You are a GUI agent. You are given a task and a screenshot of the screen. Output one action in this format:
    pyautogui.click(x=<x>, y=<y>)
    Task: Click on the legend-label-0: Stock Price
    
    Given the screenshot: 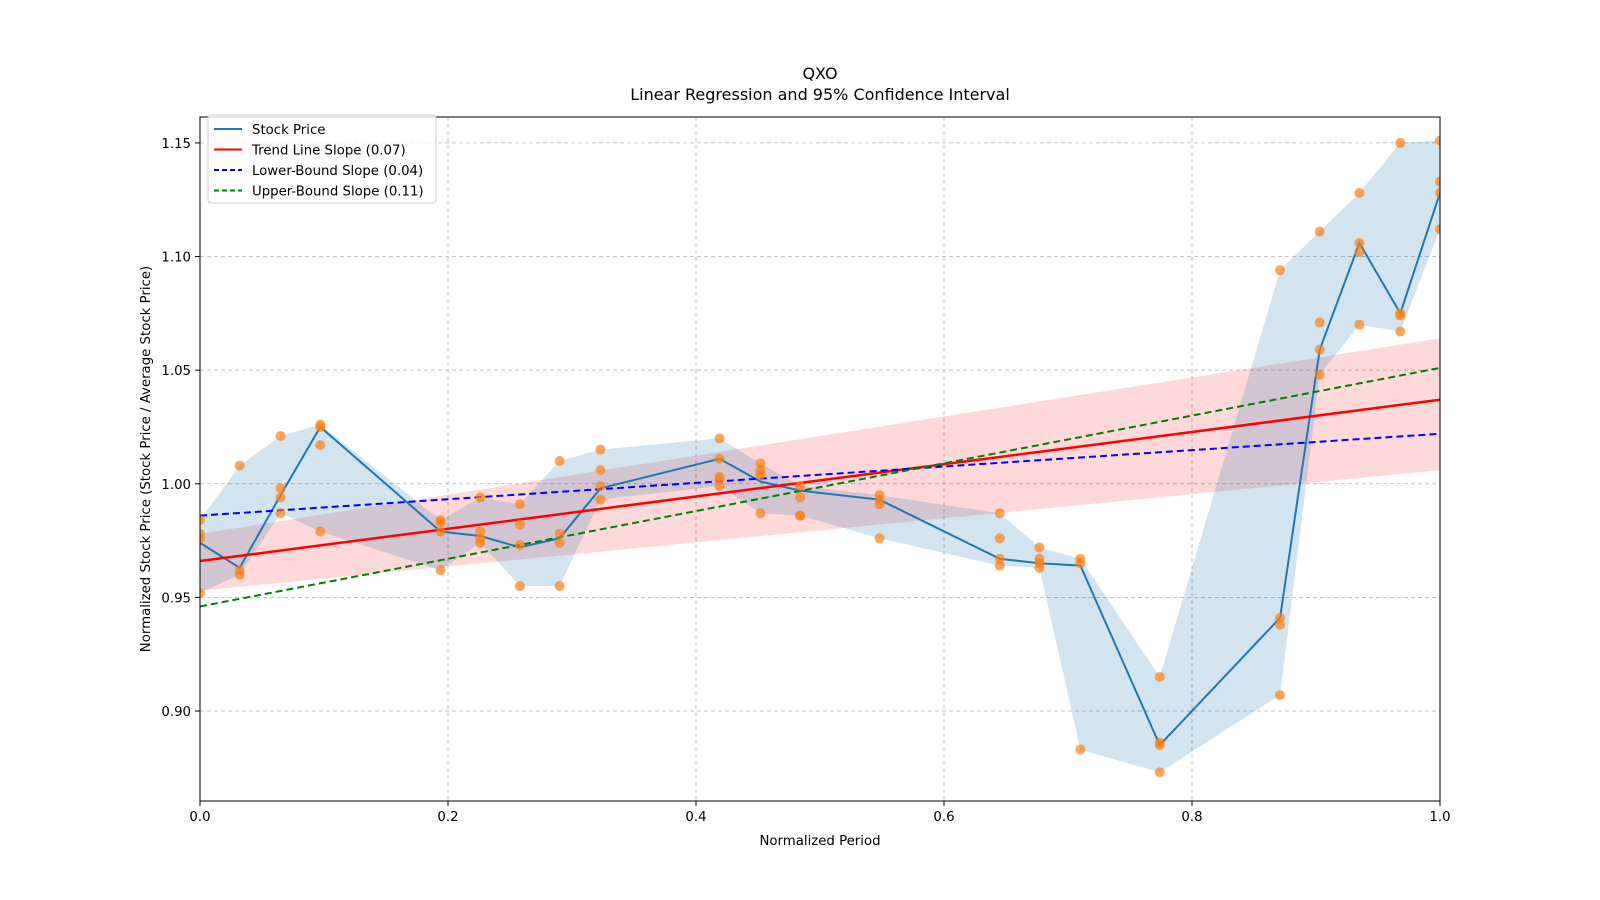 What is the action you would take?
    pyautogui.click(x=288, y=130)
    